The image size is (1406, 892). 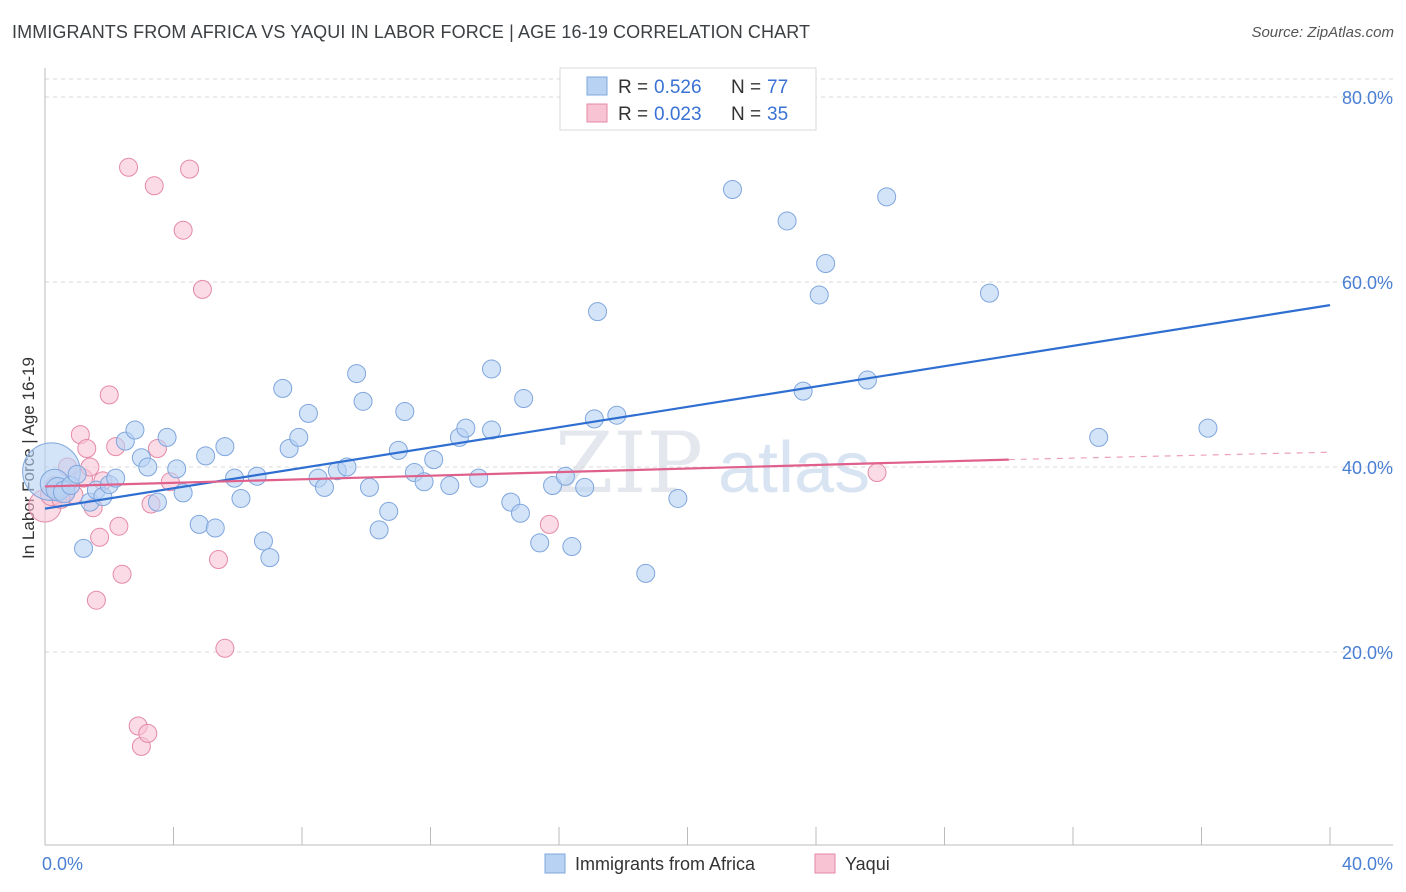 I want to click on legend-n-value-yaqui: 35, so click(x=777, y=114).